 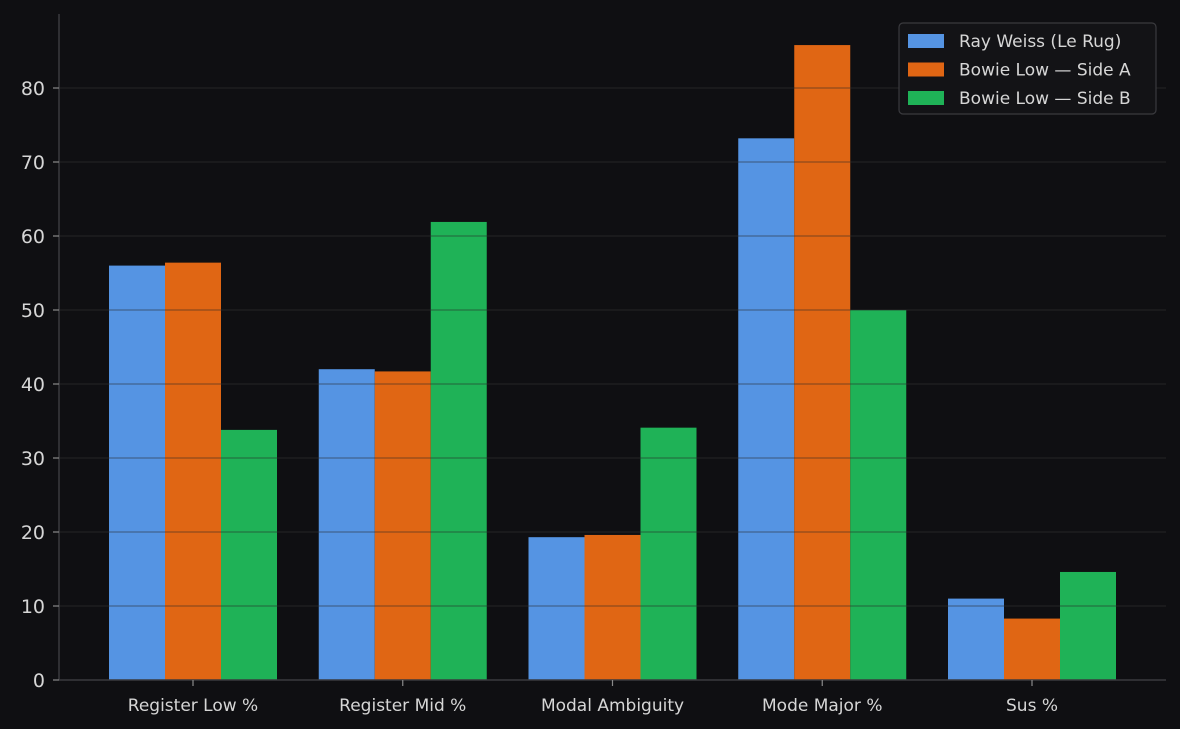 What do you see at coordinates (33, 385) in the screenshot?
I see `y-tick-label: 40` at bounding box center [33, 385].